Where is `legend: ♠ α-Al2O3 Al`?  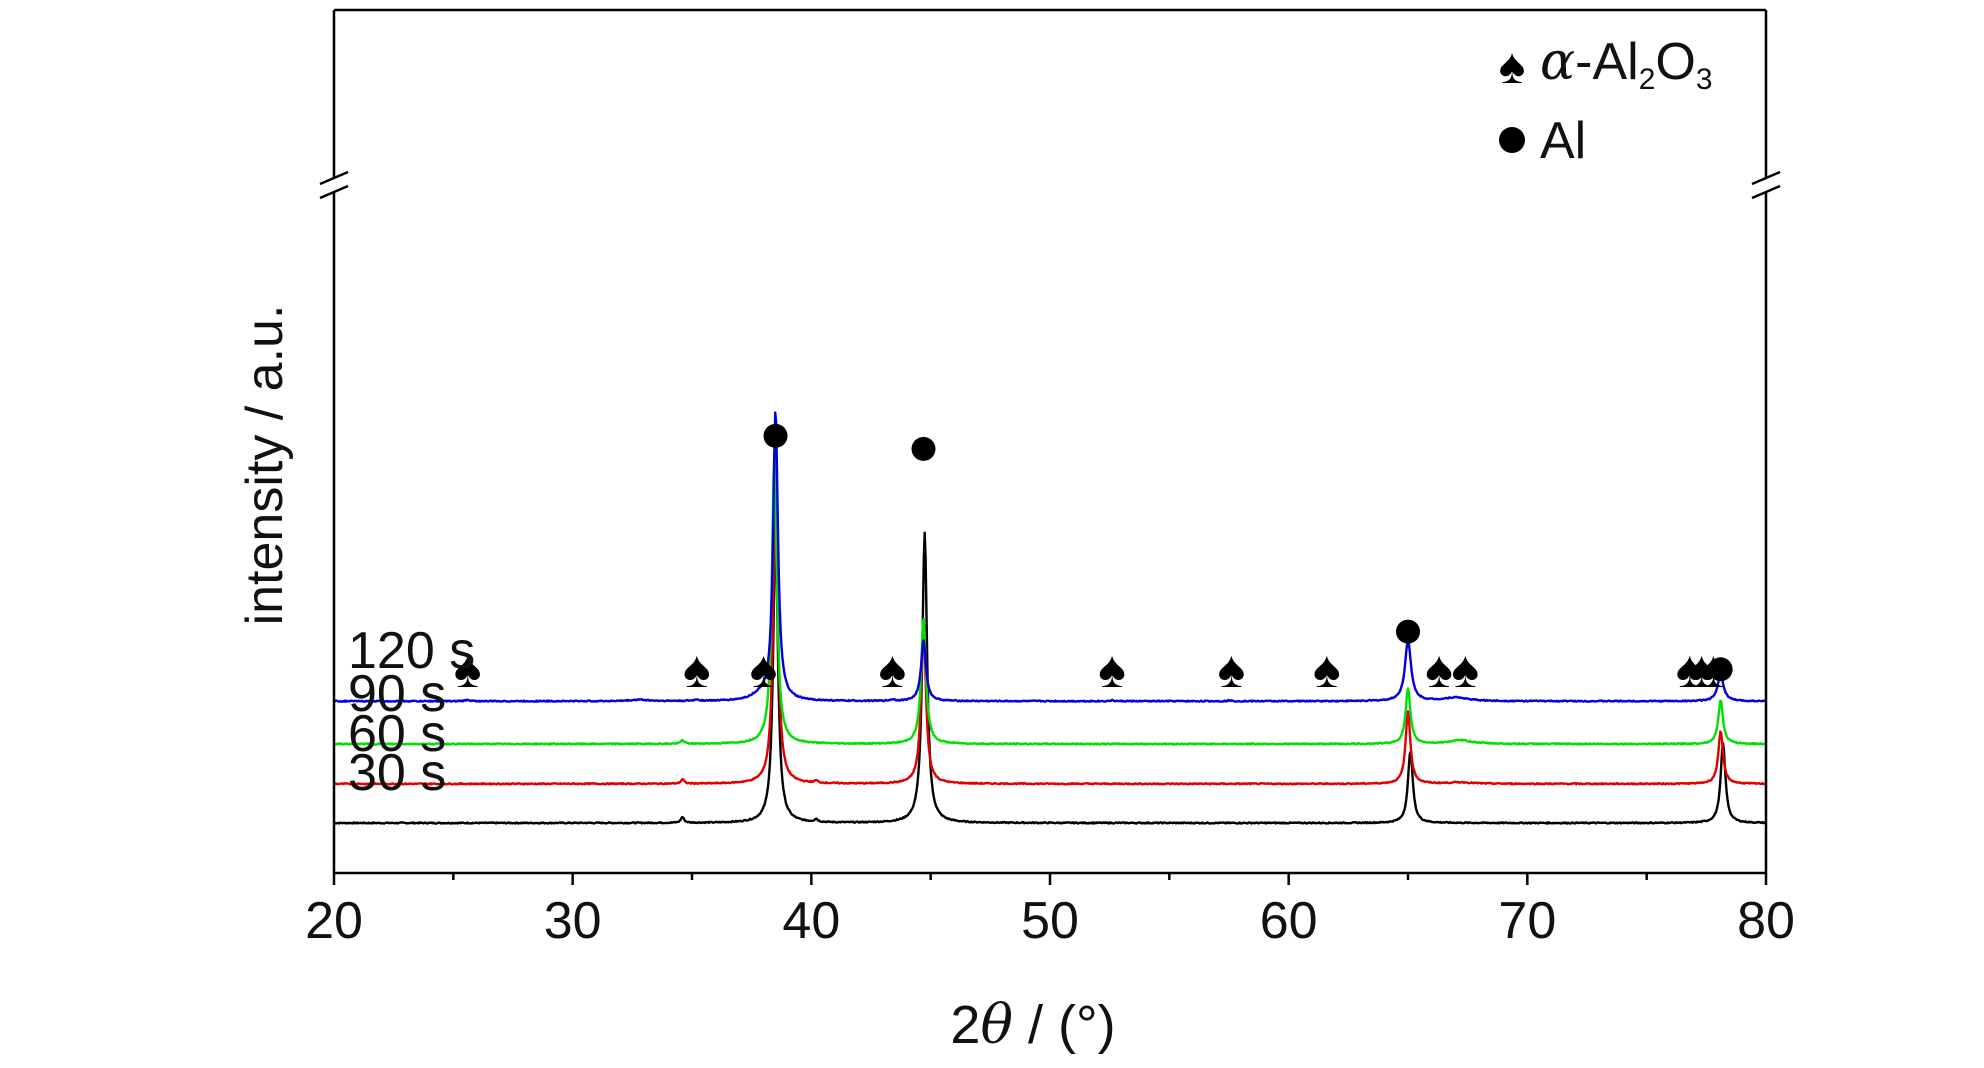 legend: ♠ α-Al2O3 Al is located at coordinates (1615, 93).